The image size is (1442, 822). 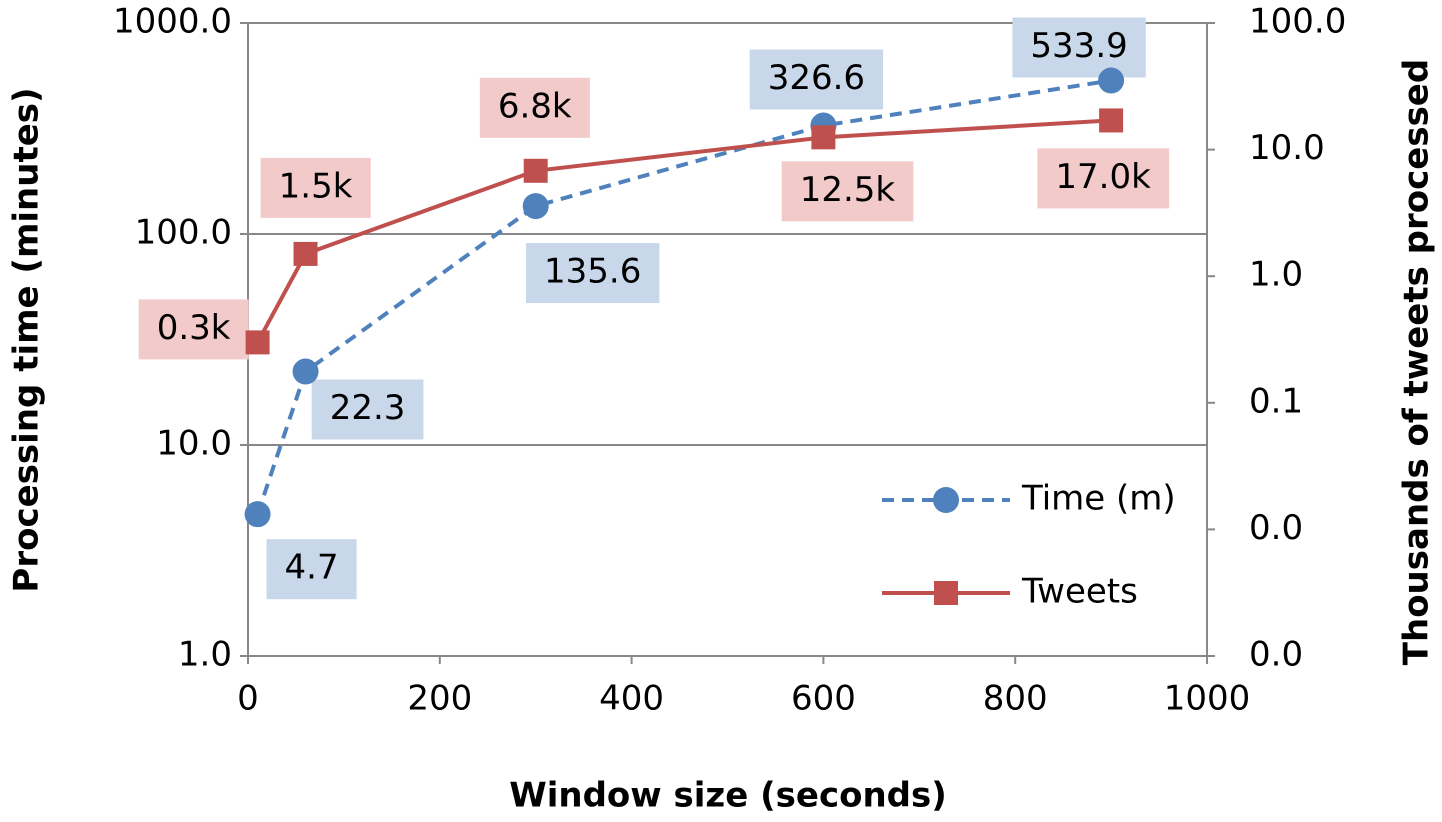 I want to click on data-label: 22.3, so click(x=368, y=408).